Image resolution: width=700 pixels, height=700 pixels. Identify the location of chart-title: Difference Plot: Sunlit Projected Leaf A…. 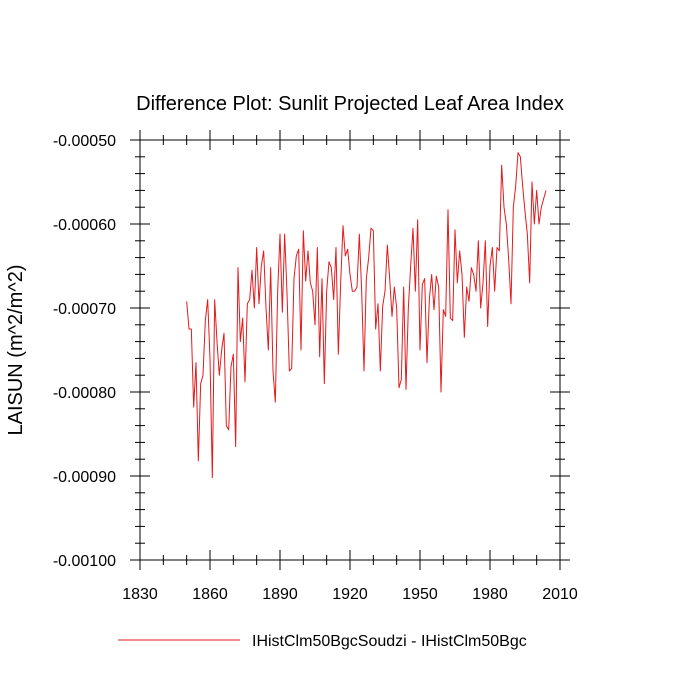
(350, 104).